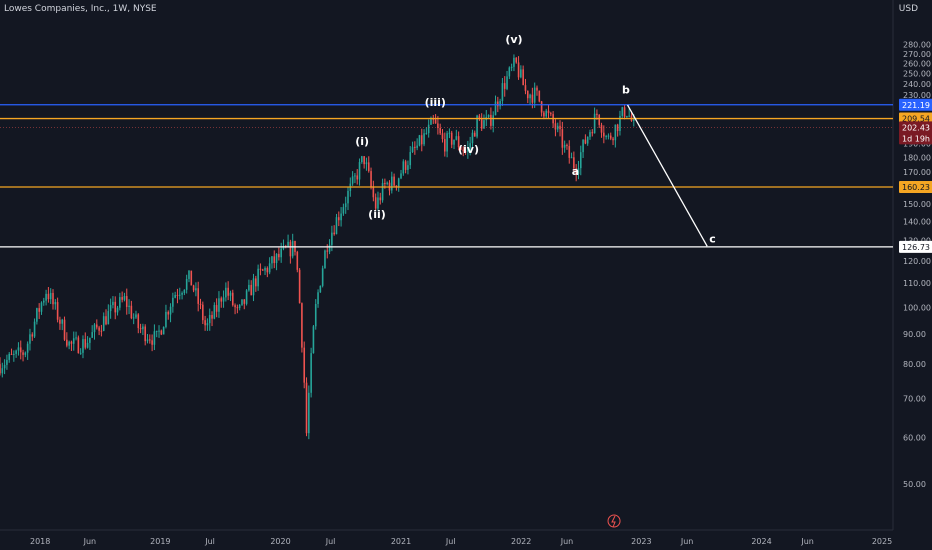 The width and height of the screenshot is (932, 550). What do you see at coordinates (908, 9) in the screenshot?
I see `currency-label: USD` at bounding box center [908, 9].